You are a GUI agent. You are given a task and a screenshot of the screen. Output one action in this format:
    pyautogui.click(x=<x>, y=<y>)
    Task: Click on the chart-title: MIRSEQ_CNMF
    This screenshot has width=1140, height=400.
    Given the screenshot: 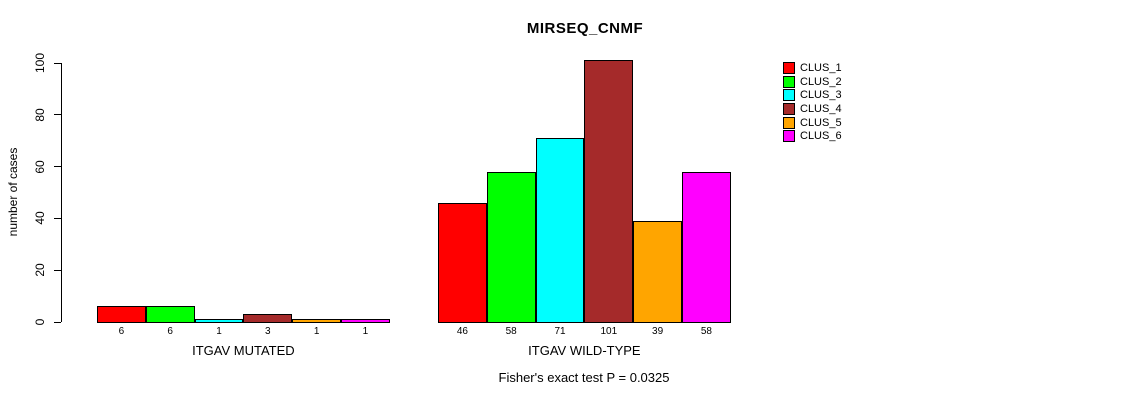 What is the action you would take?
    pyautogui.click(x=585, y=28)
    